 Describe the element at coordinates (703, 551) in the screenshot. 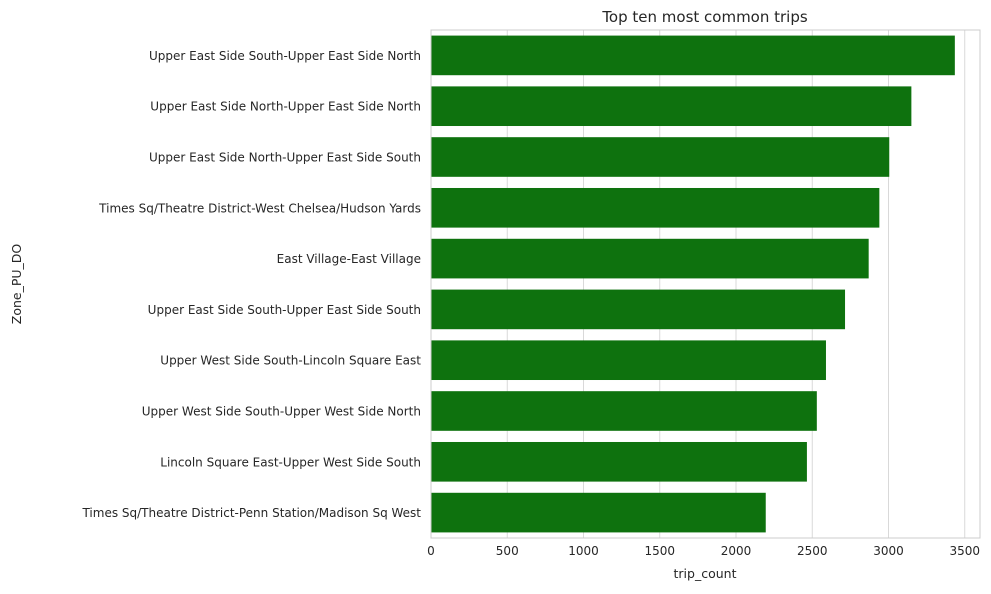

I see `x-axis-ticks: 0 500 1000 1500 2000 2500 3000 3500` at that location.